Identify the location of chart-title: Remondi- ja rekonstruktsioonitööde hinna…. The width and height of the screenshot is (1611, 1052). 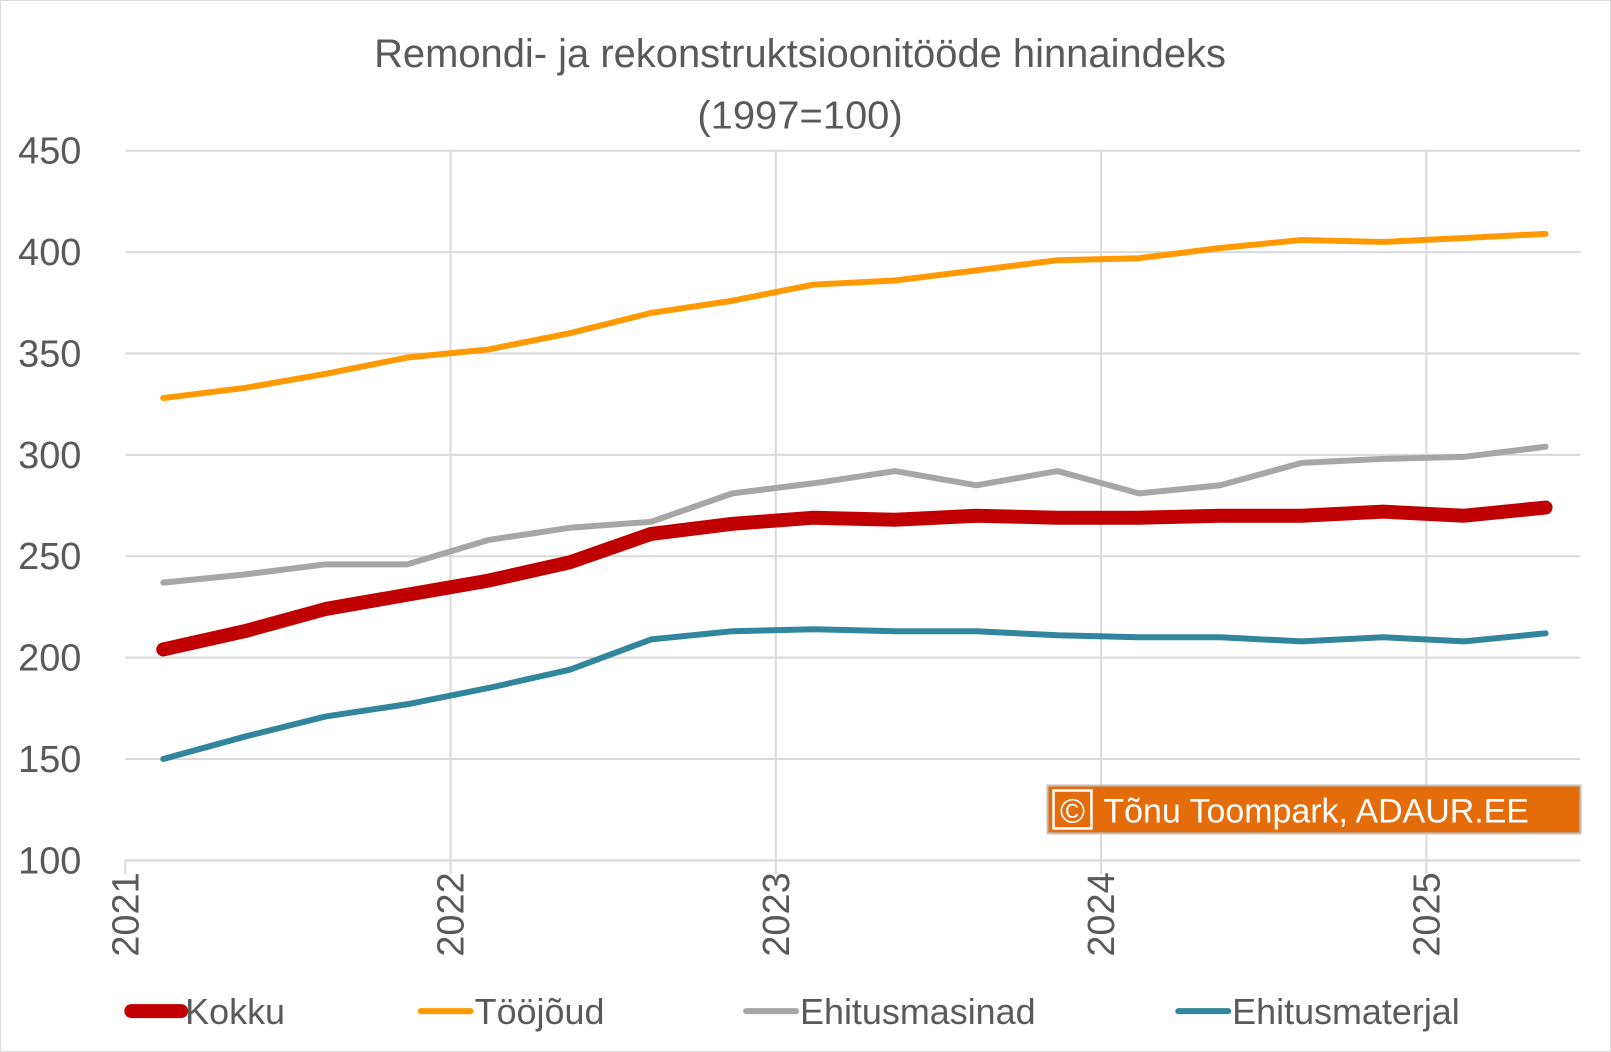
(800, 54).